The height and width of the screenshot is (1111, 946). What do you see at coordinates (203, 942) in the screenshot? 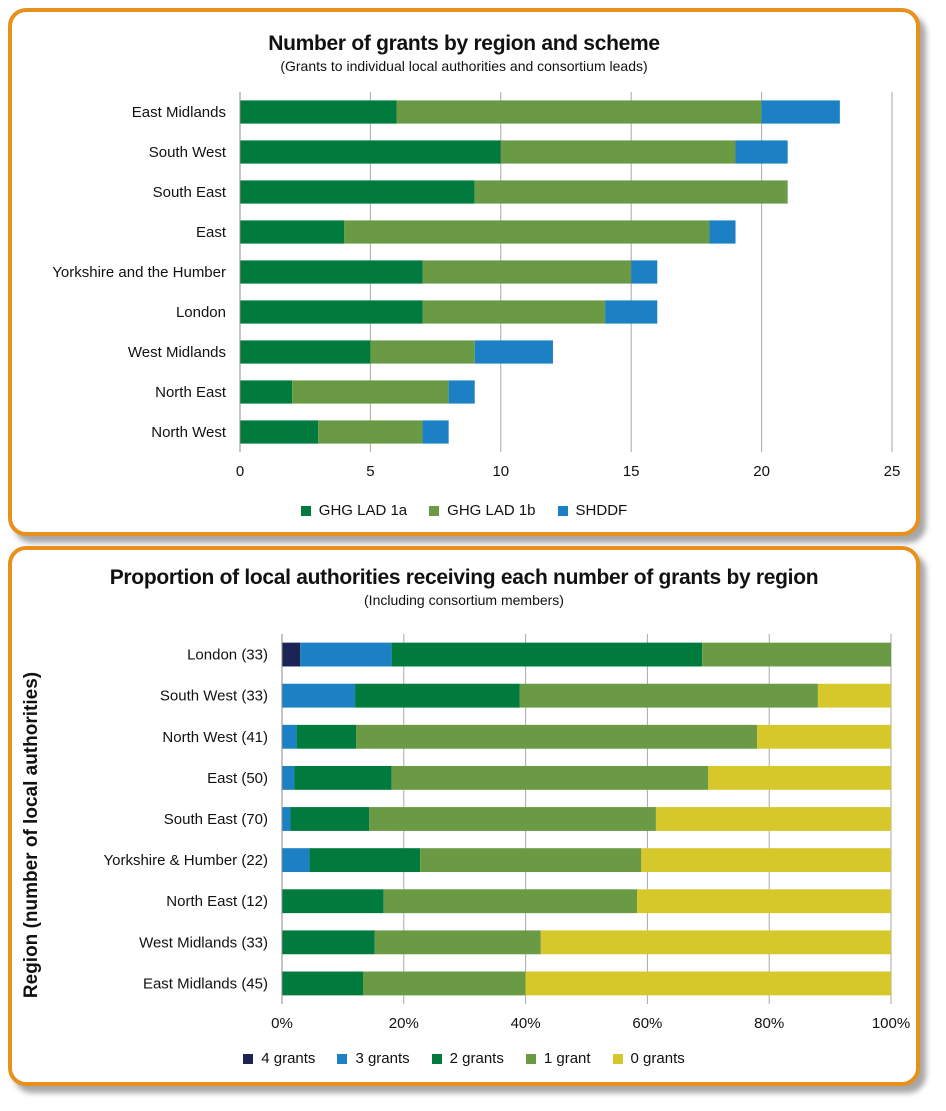
I see `category-label: West Midlands (33)` at bounding box center [203, 942].